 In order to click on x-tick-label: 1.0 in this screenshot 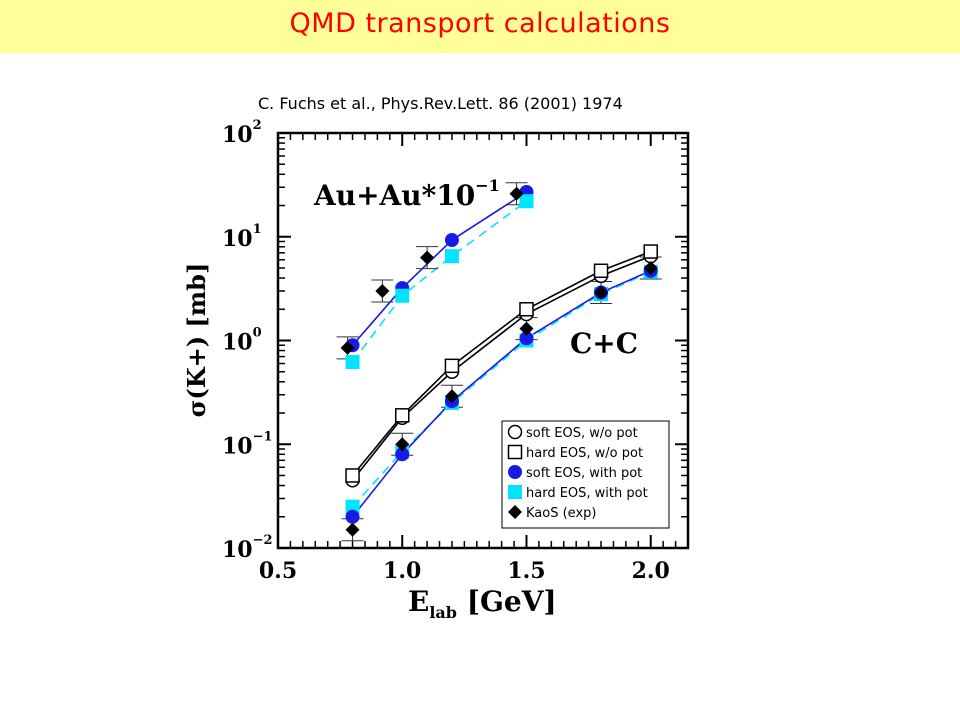, I will do `click(402, 571)`.